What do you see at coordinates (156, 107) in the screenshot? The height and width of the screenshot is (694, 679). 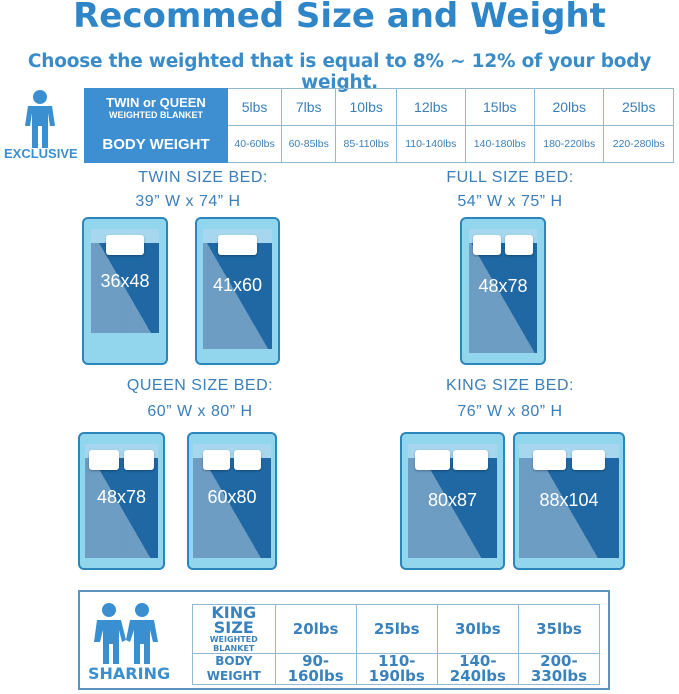 I see `header-cell: TWIN or QUEEN WEIGHTED BLANKET` at bounding box center [156, 107].